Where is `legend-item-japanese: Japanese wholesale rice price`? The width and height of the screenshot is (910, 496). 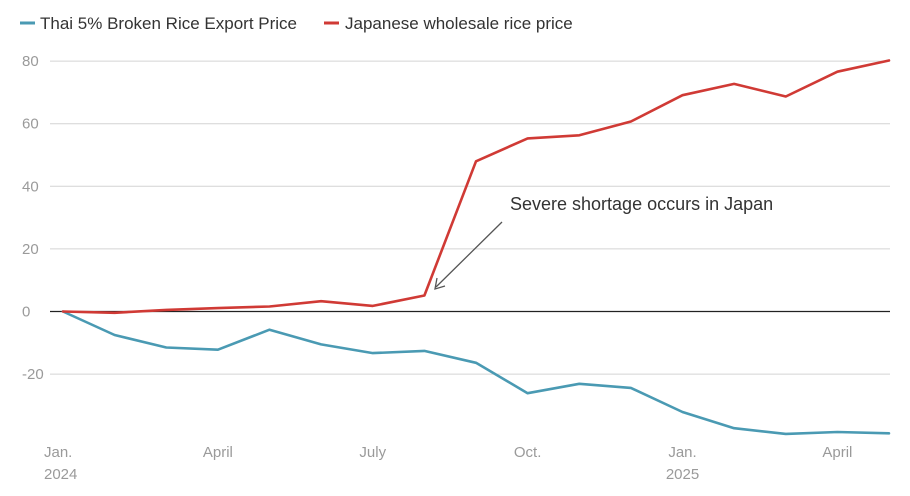 legend-item-japanese: Japanese wholesale rice price is located at coordinates (448, 23).